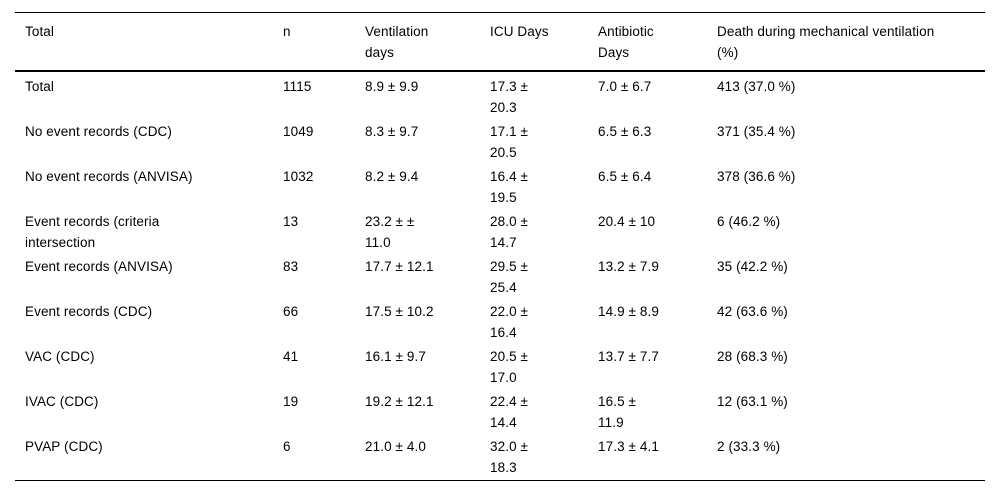 The image size is (1000, 499). Describe the element at coordinates (756, 176) in the screenshot. I see `table-cell: 378 (36.6 %)` at that location.